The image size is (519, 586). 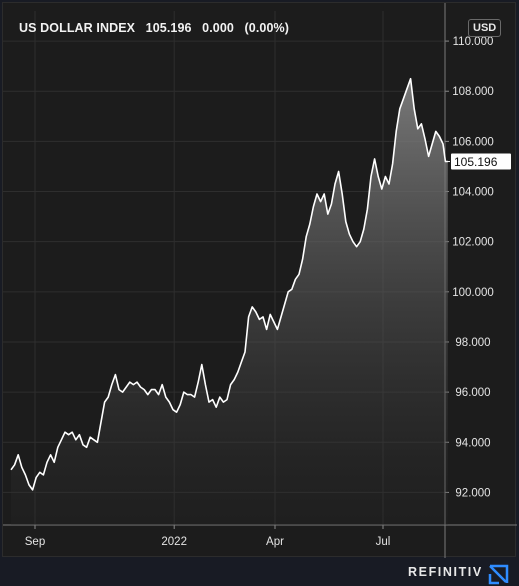 What do you see at coordinates (266, 28) in the screenshot?
I see `change-percent: (0.00%)` at bounding box center [266, 28].